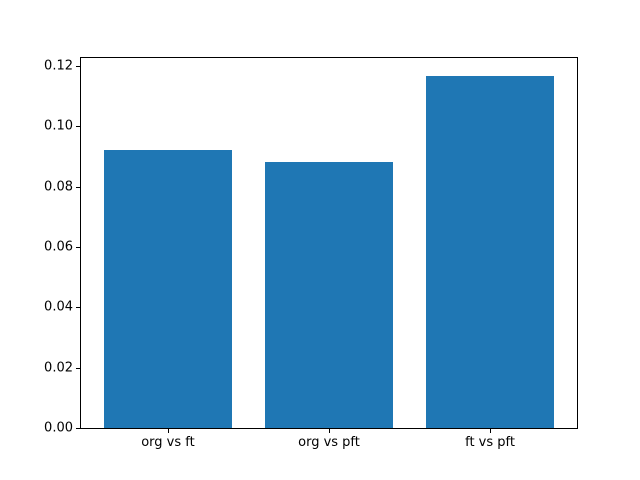 This screenshot has width=640, height=480. I want to click on y-tick-label-0.12: 0.12, so click(58, 66).